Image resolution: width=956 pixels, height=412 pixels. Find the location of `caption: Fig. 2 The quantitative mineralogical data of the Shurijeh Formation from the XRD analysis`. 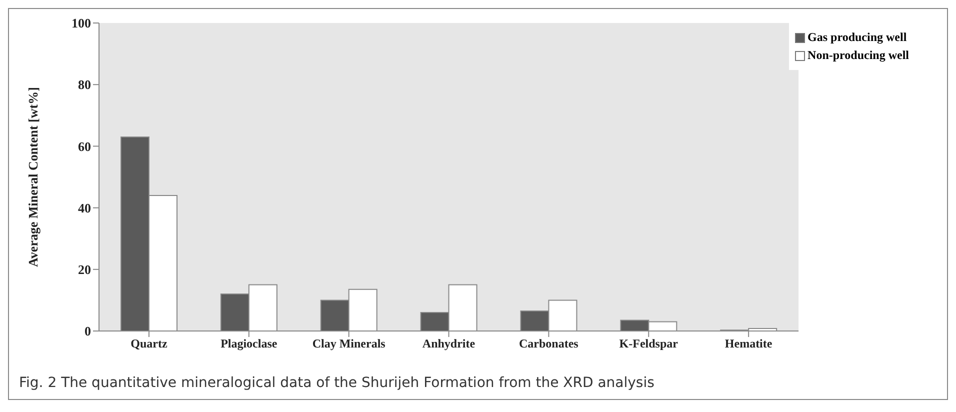

caption: Fig. 2 The quantitative mineralogical data of the Shurijeh Formation from the XRD analysis is located at coordinates (337, 383).